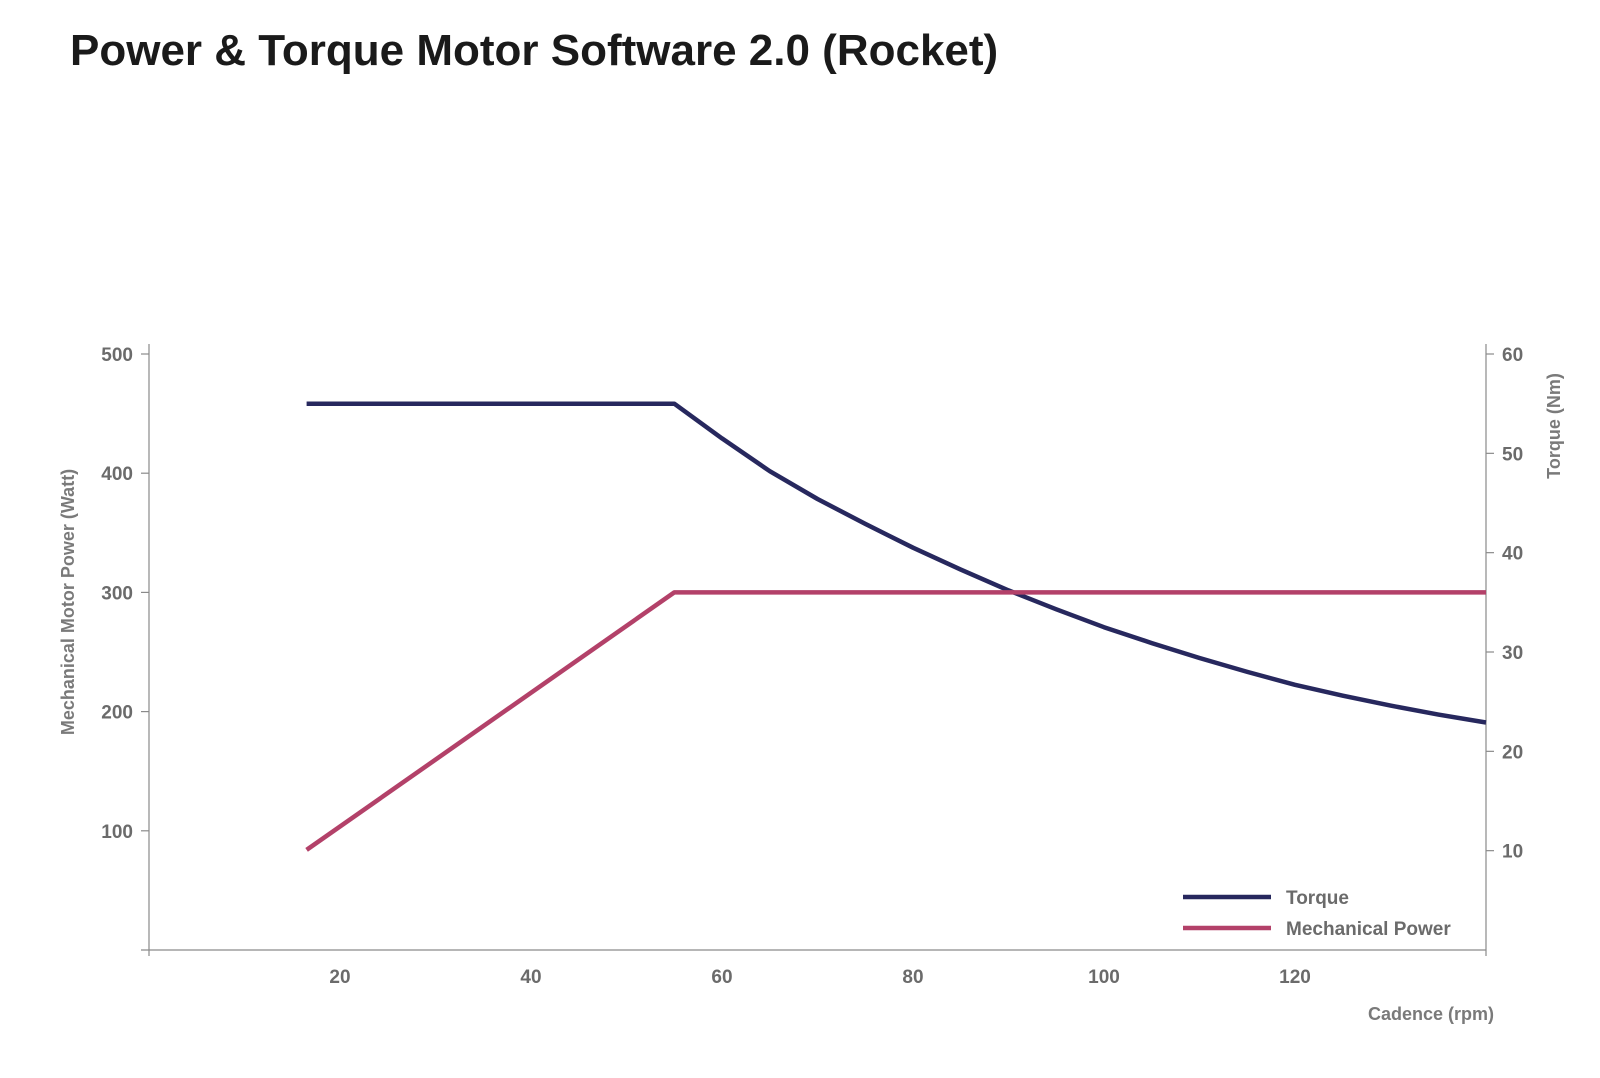 This screenshot has height=1078, width=1600. What do you see at coordinates (1512, 653) in the screenshot?
I see `y-right-tick-label: 30` at bounding box center [1512, 653].